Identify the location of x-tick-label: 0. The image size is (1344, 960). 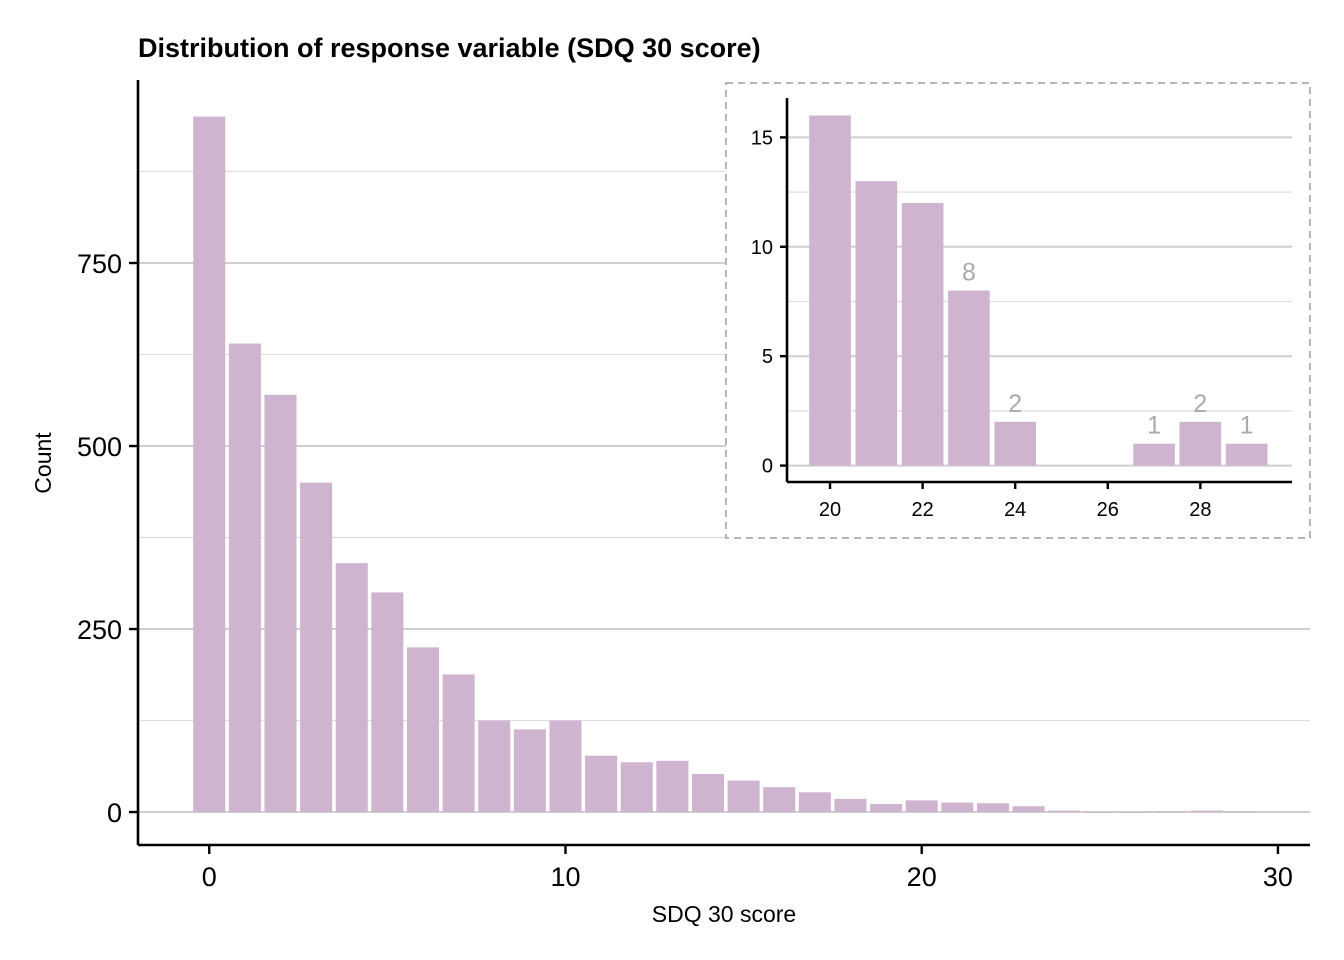
(209, 877).